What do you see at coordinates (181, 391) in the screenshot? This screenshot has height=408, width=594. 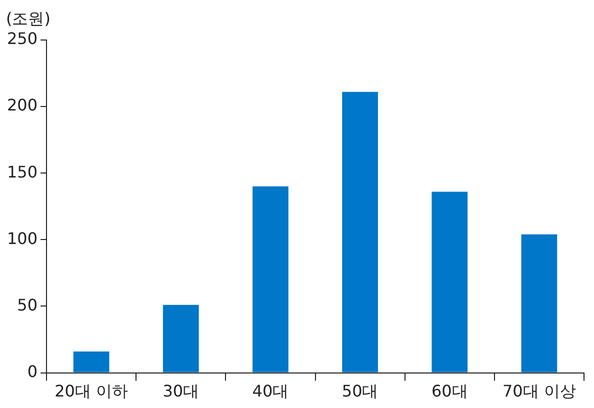 I see `x-tick-label: 30대` at bounding box center [181, 391].